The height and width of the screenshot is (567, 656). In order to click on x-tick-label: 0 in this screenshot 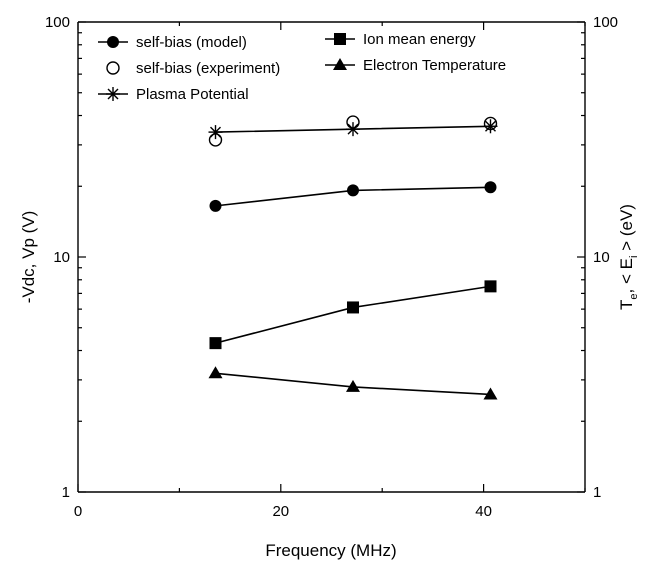, I will do `click(78, 511)`.